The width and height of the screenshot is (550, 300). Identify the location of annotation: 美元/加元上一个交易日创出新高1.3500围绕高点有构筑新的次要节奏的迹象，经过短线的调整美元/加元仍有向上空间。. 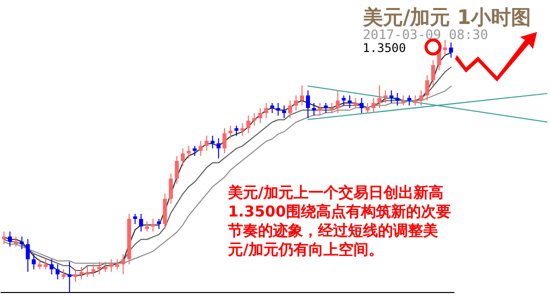
(339, 221).